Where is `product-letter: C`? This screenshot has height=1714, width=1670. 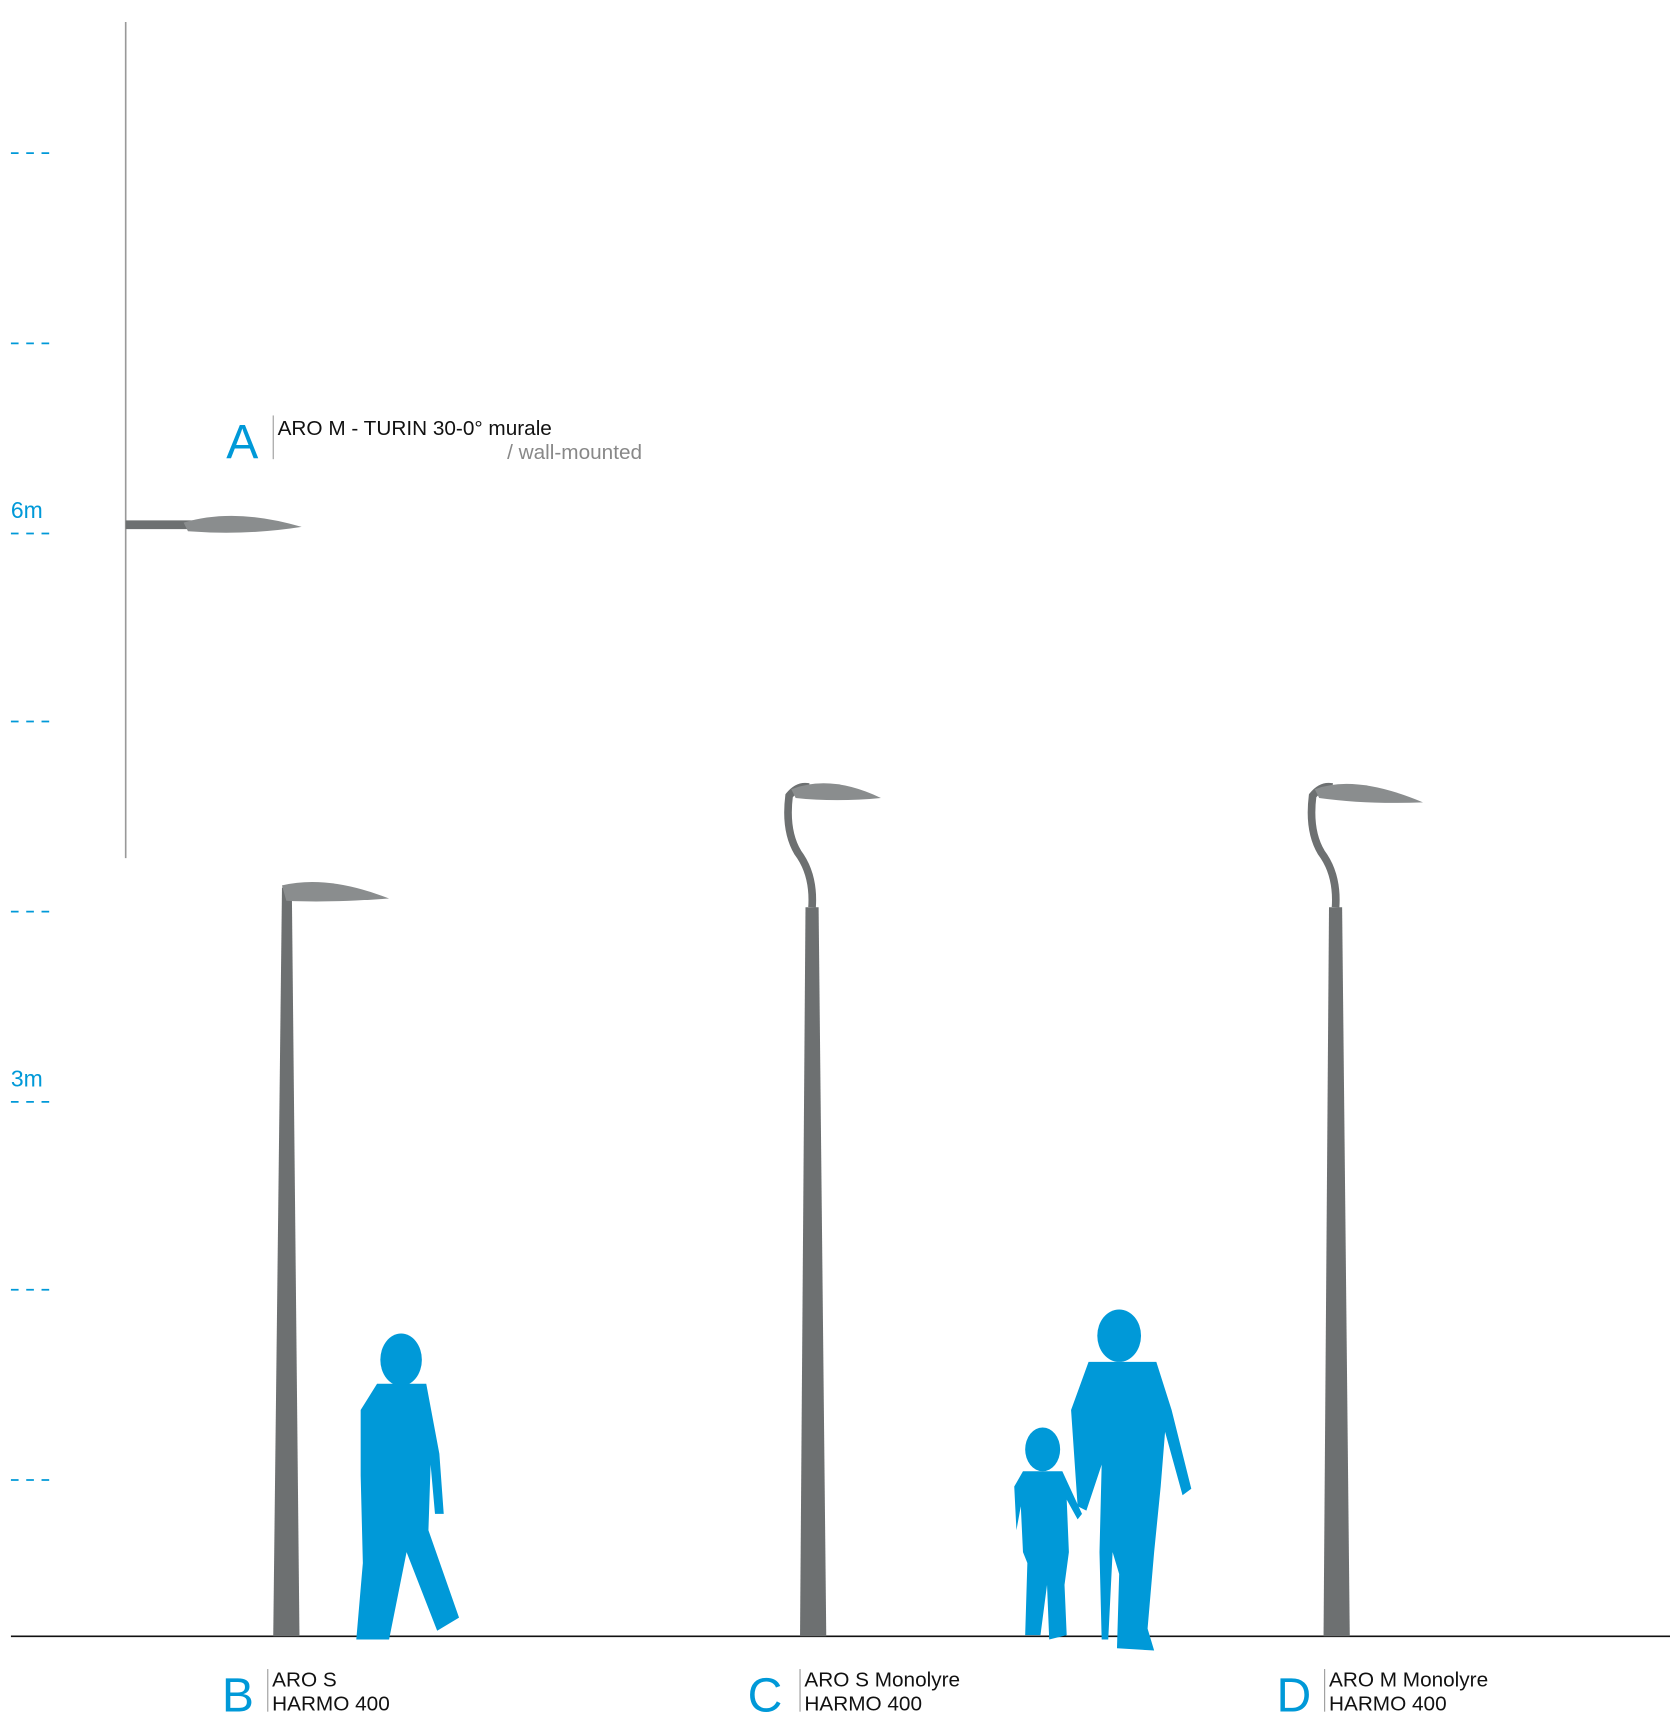 product-letter: C is located at coordinates (765, 1691).